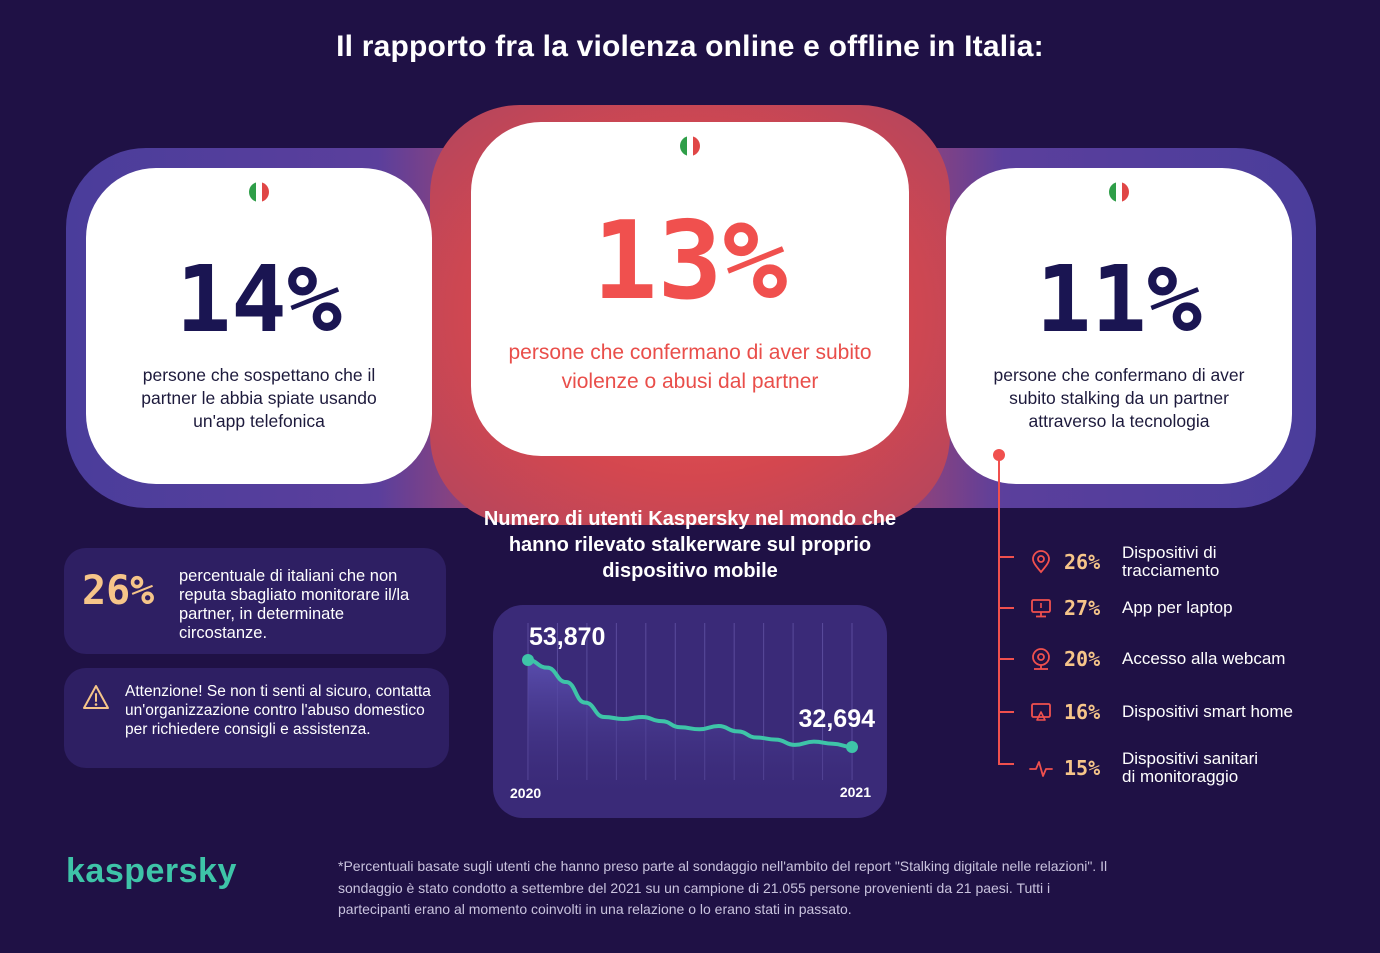 The width and height of the screenshot is (1380, 953). I want to click on feature-value: 20%, so click(1082, 659).